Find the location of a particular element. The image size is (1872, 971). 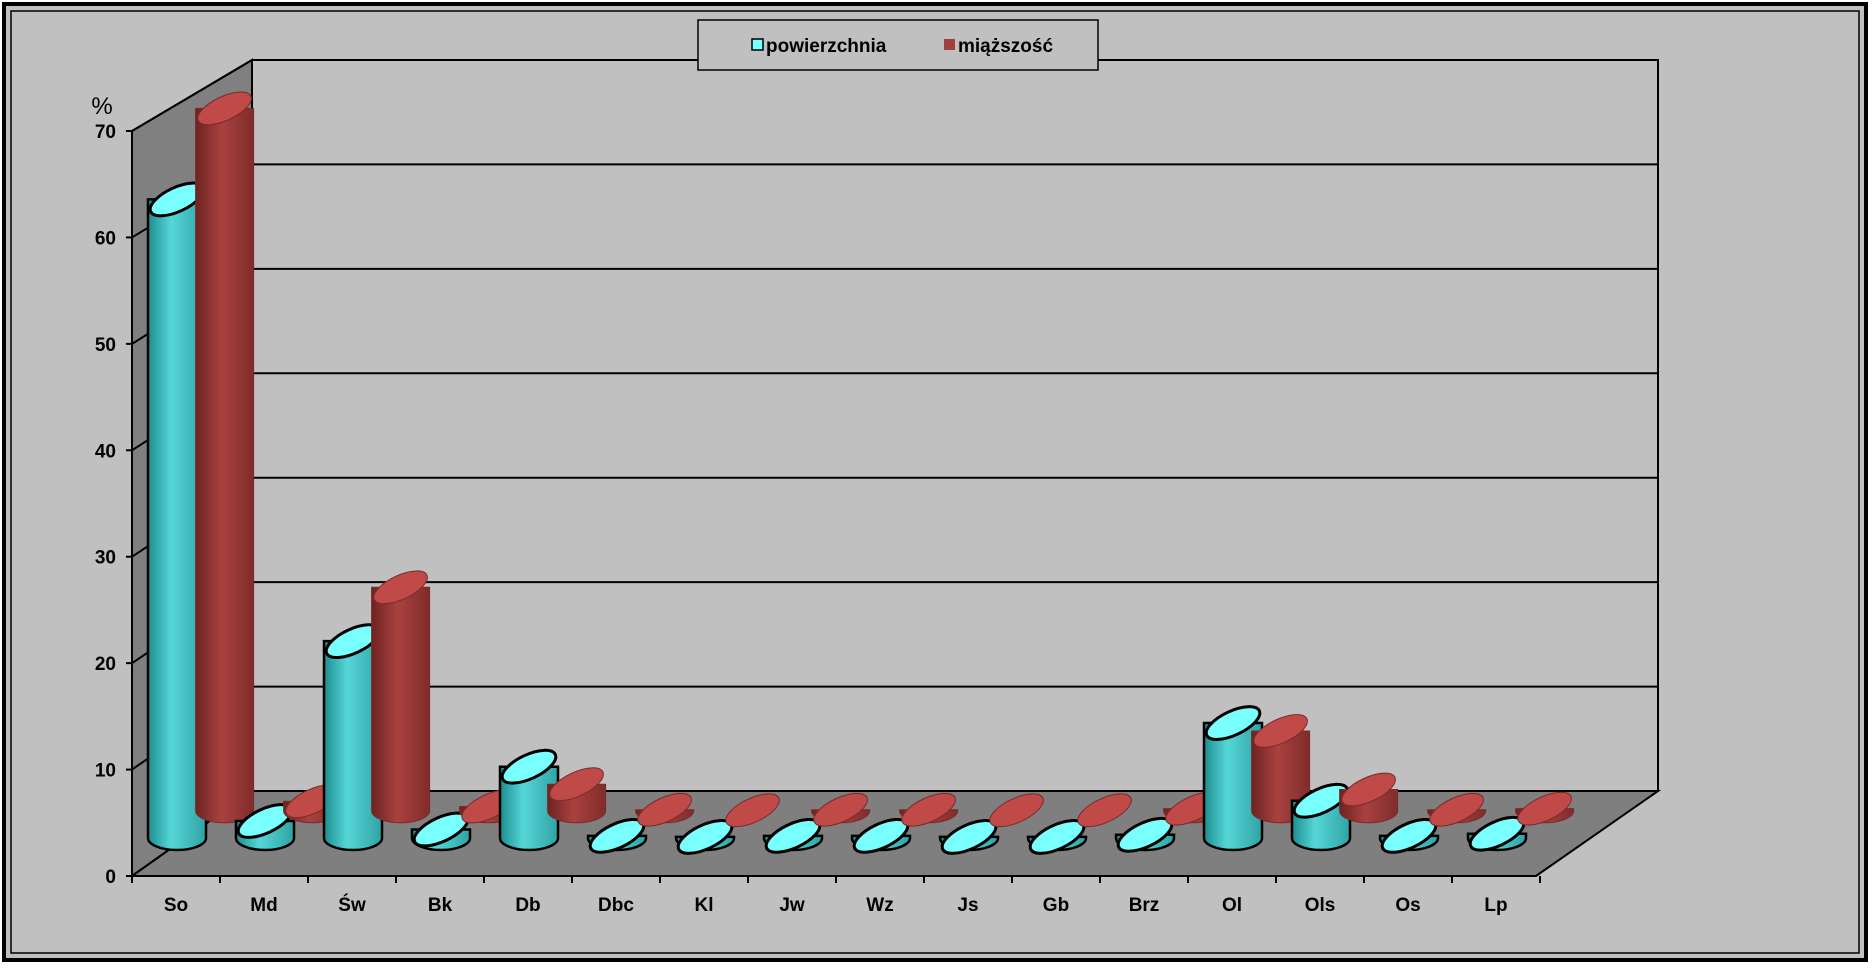

bar-miszo-Gb is located at coordinates (1104, 810).